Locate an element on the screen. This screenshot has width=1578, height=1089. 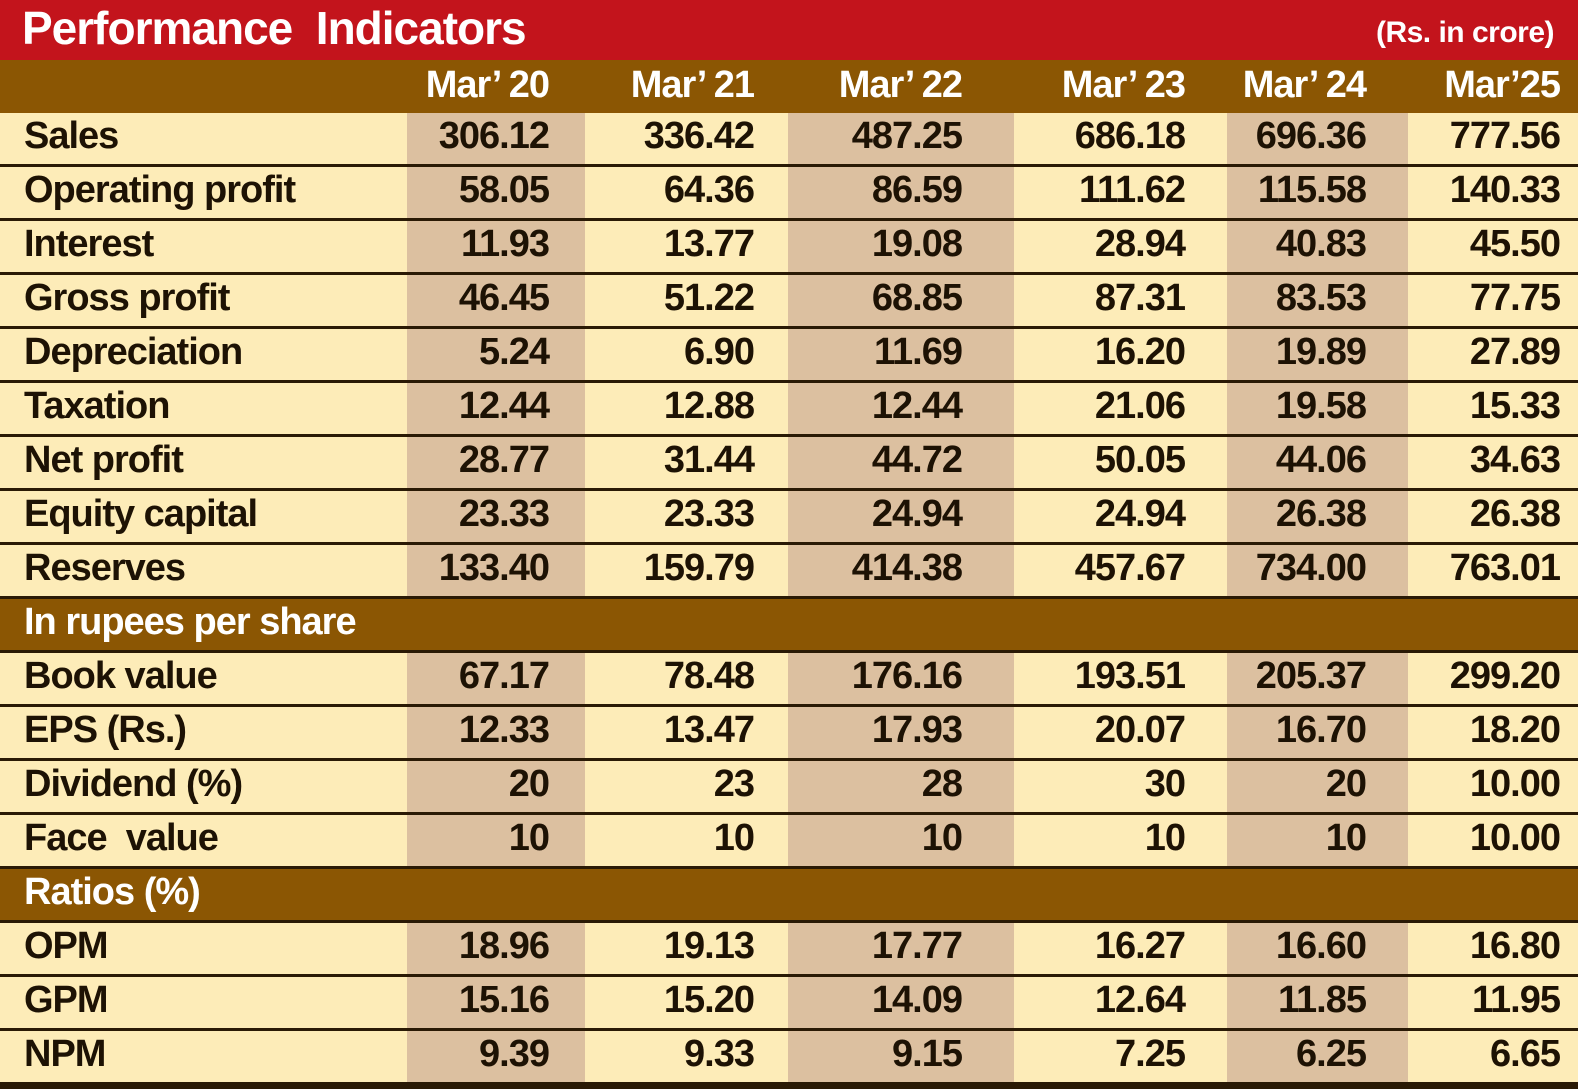
value-cell: 51.22 is located at coordinates (686, 300).